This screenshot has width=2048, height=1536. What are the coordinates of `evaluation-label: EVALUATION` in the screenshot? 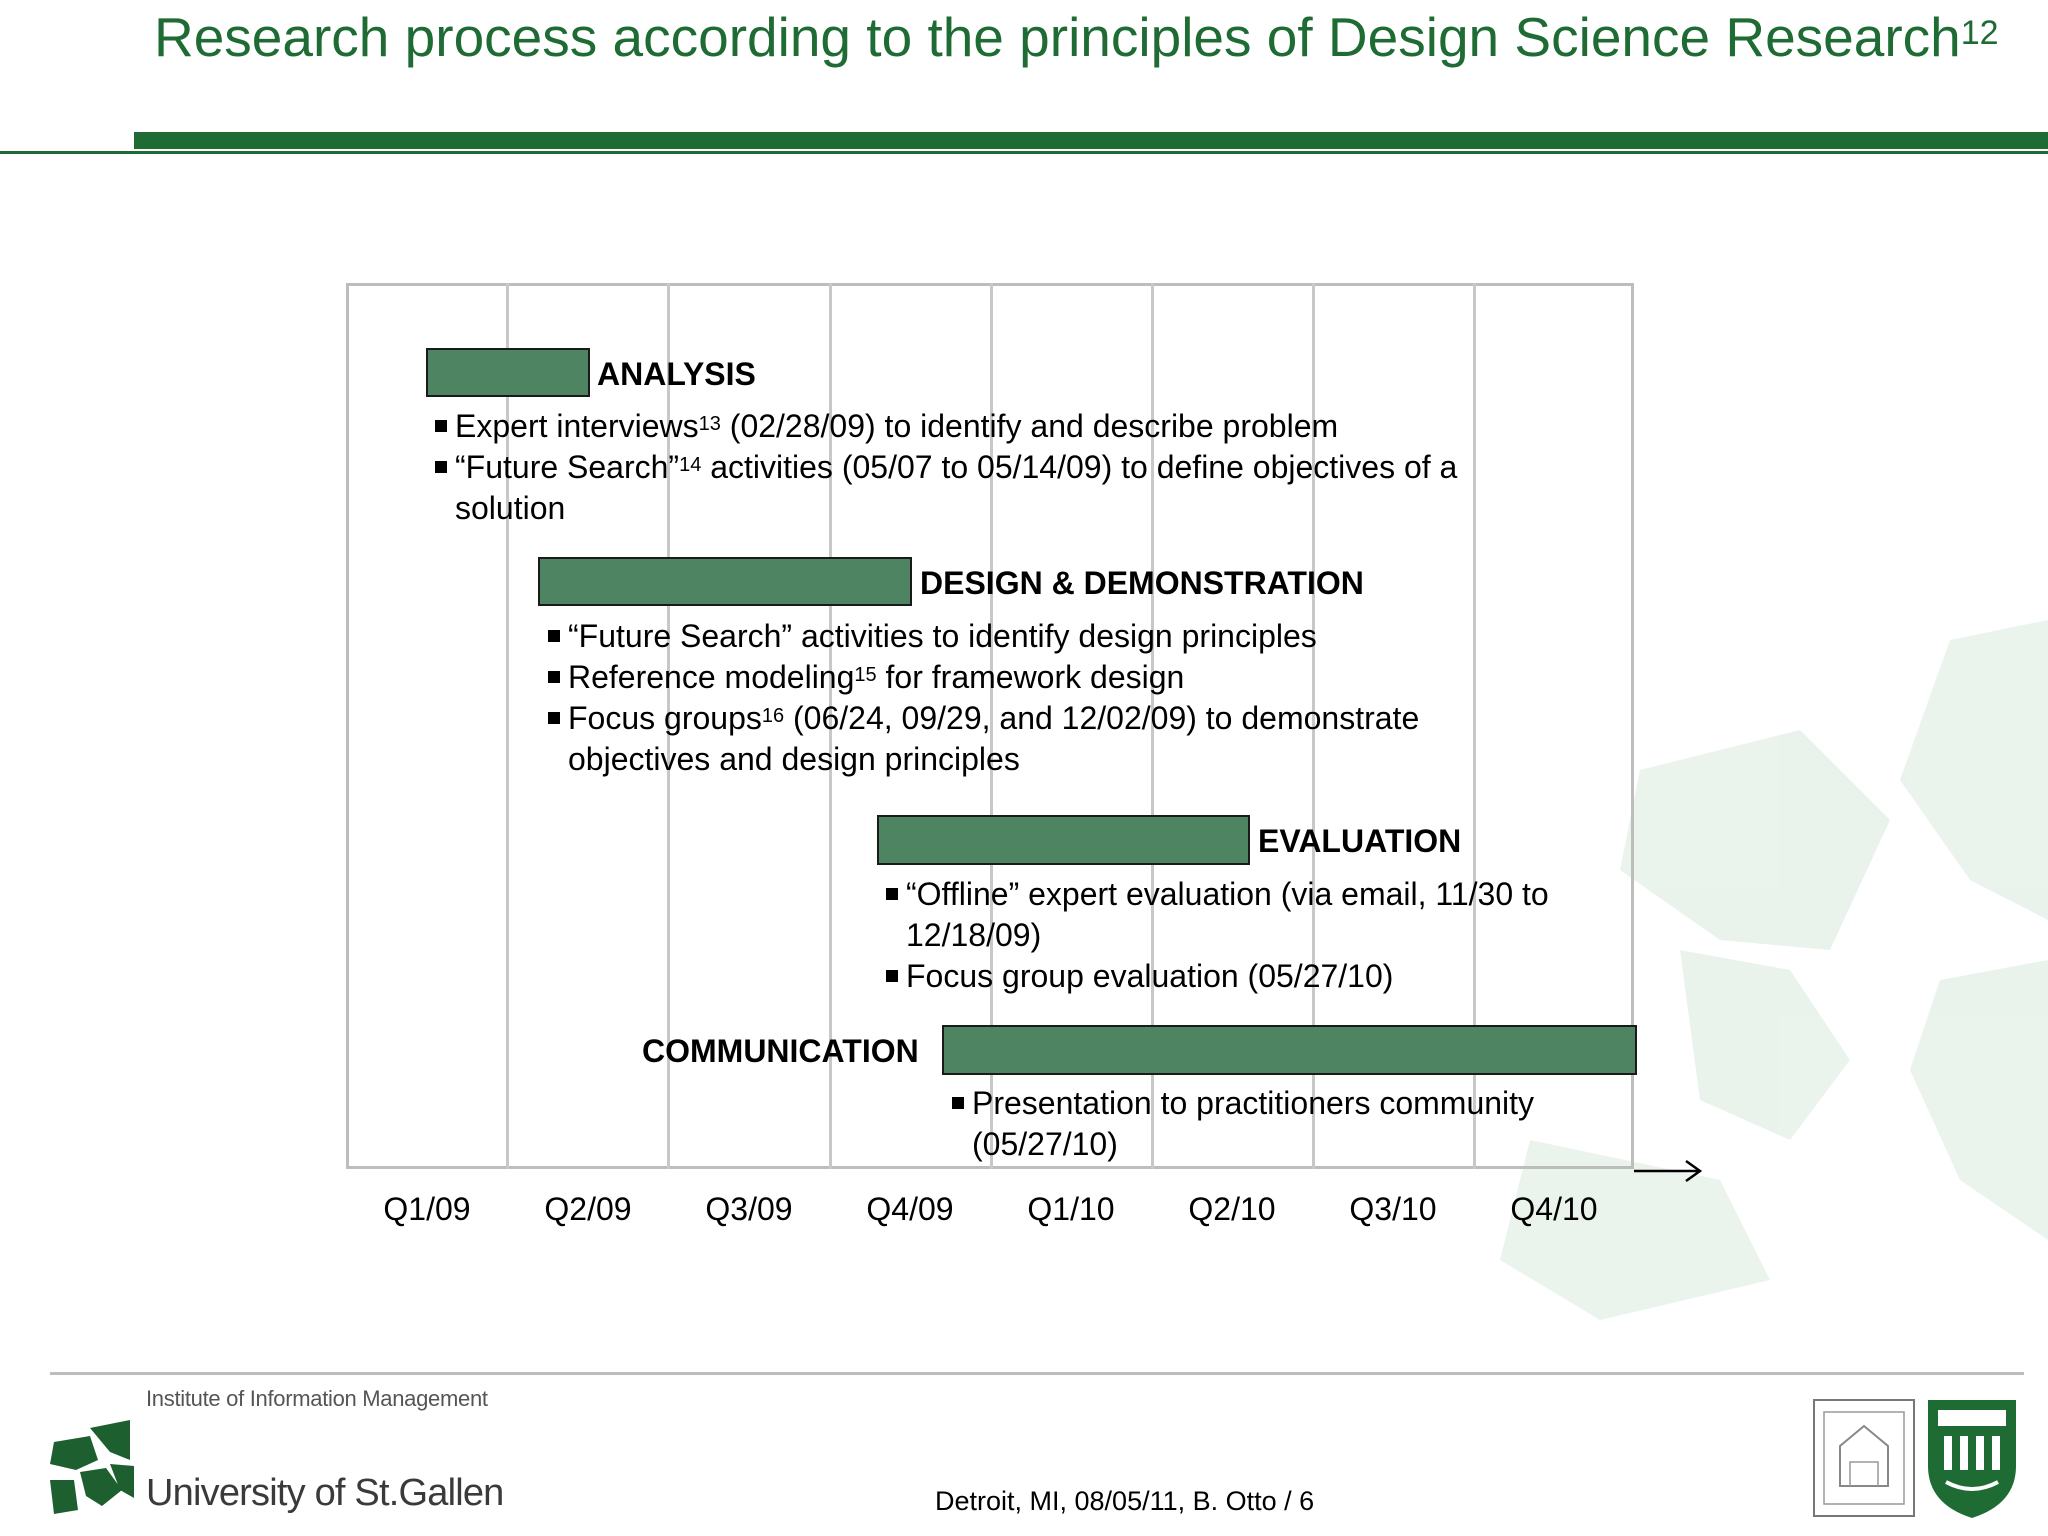 It's located at (1360, 841).